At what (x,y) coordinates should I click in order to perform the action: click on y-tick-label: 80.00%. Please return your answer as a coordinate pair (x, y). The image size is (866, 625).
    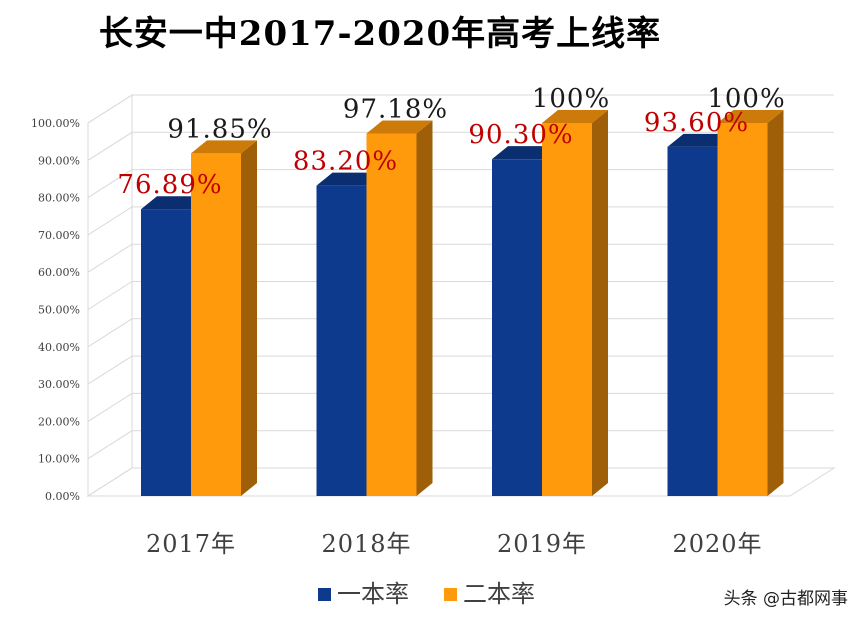
    Looking at the image, I should click on (59, 198).